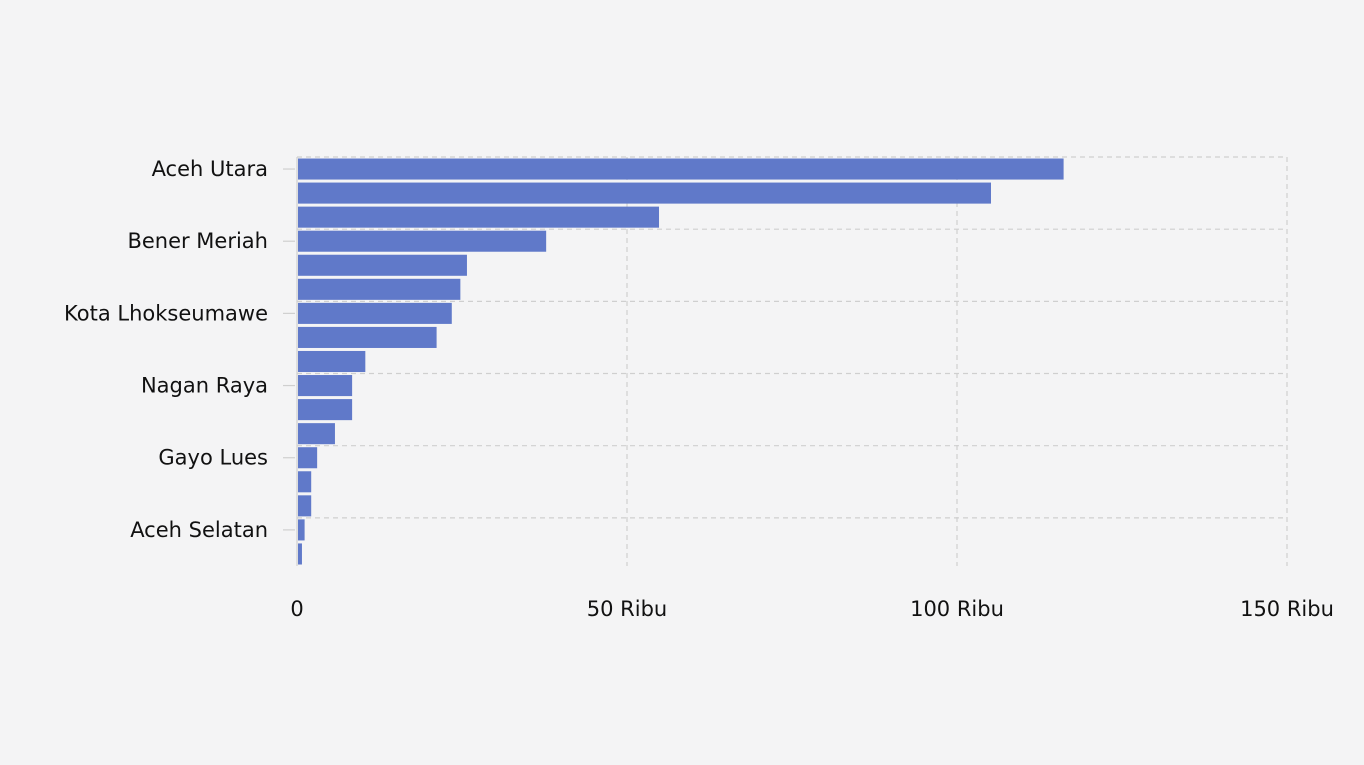 The image size is (1364, 765). Describe the element at coordinates (627, 609) in the screenshot. I see `x-tick-label: 50 Ribu` at that location.